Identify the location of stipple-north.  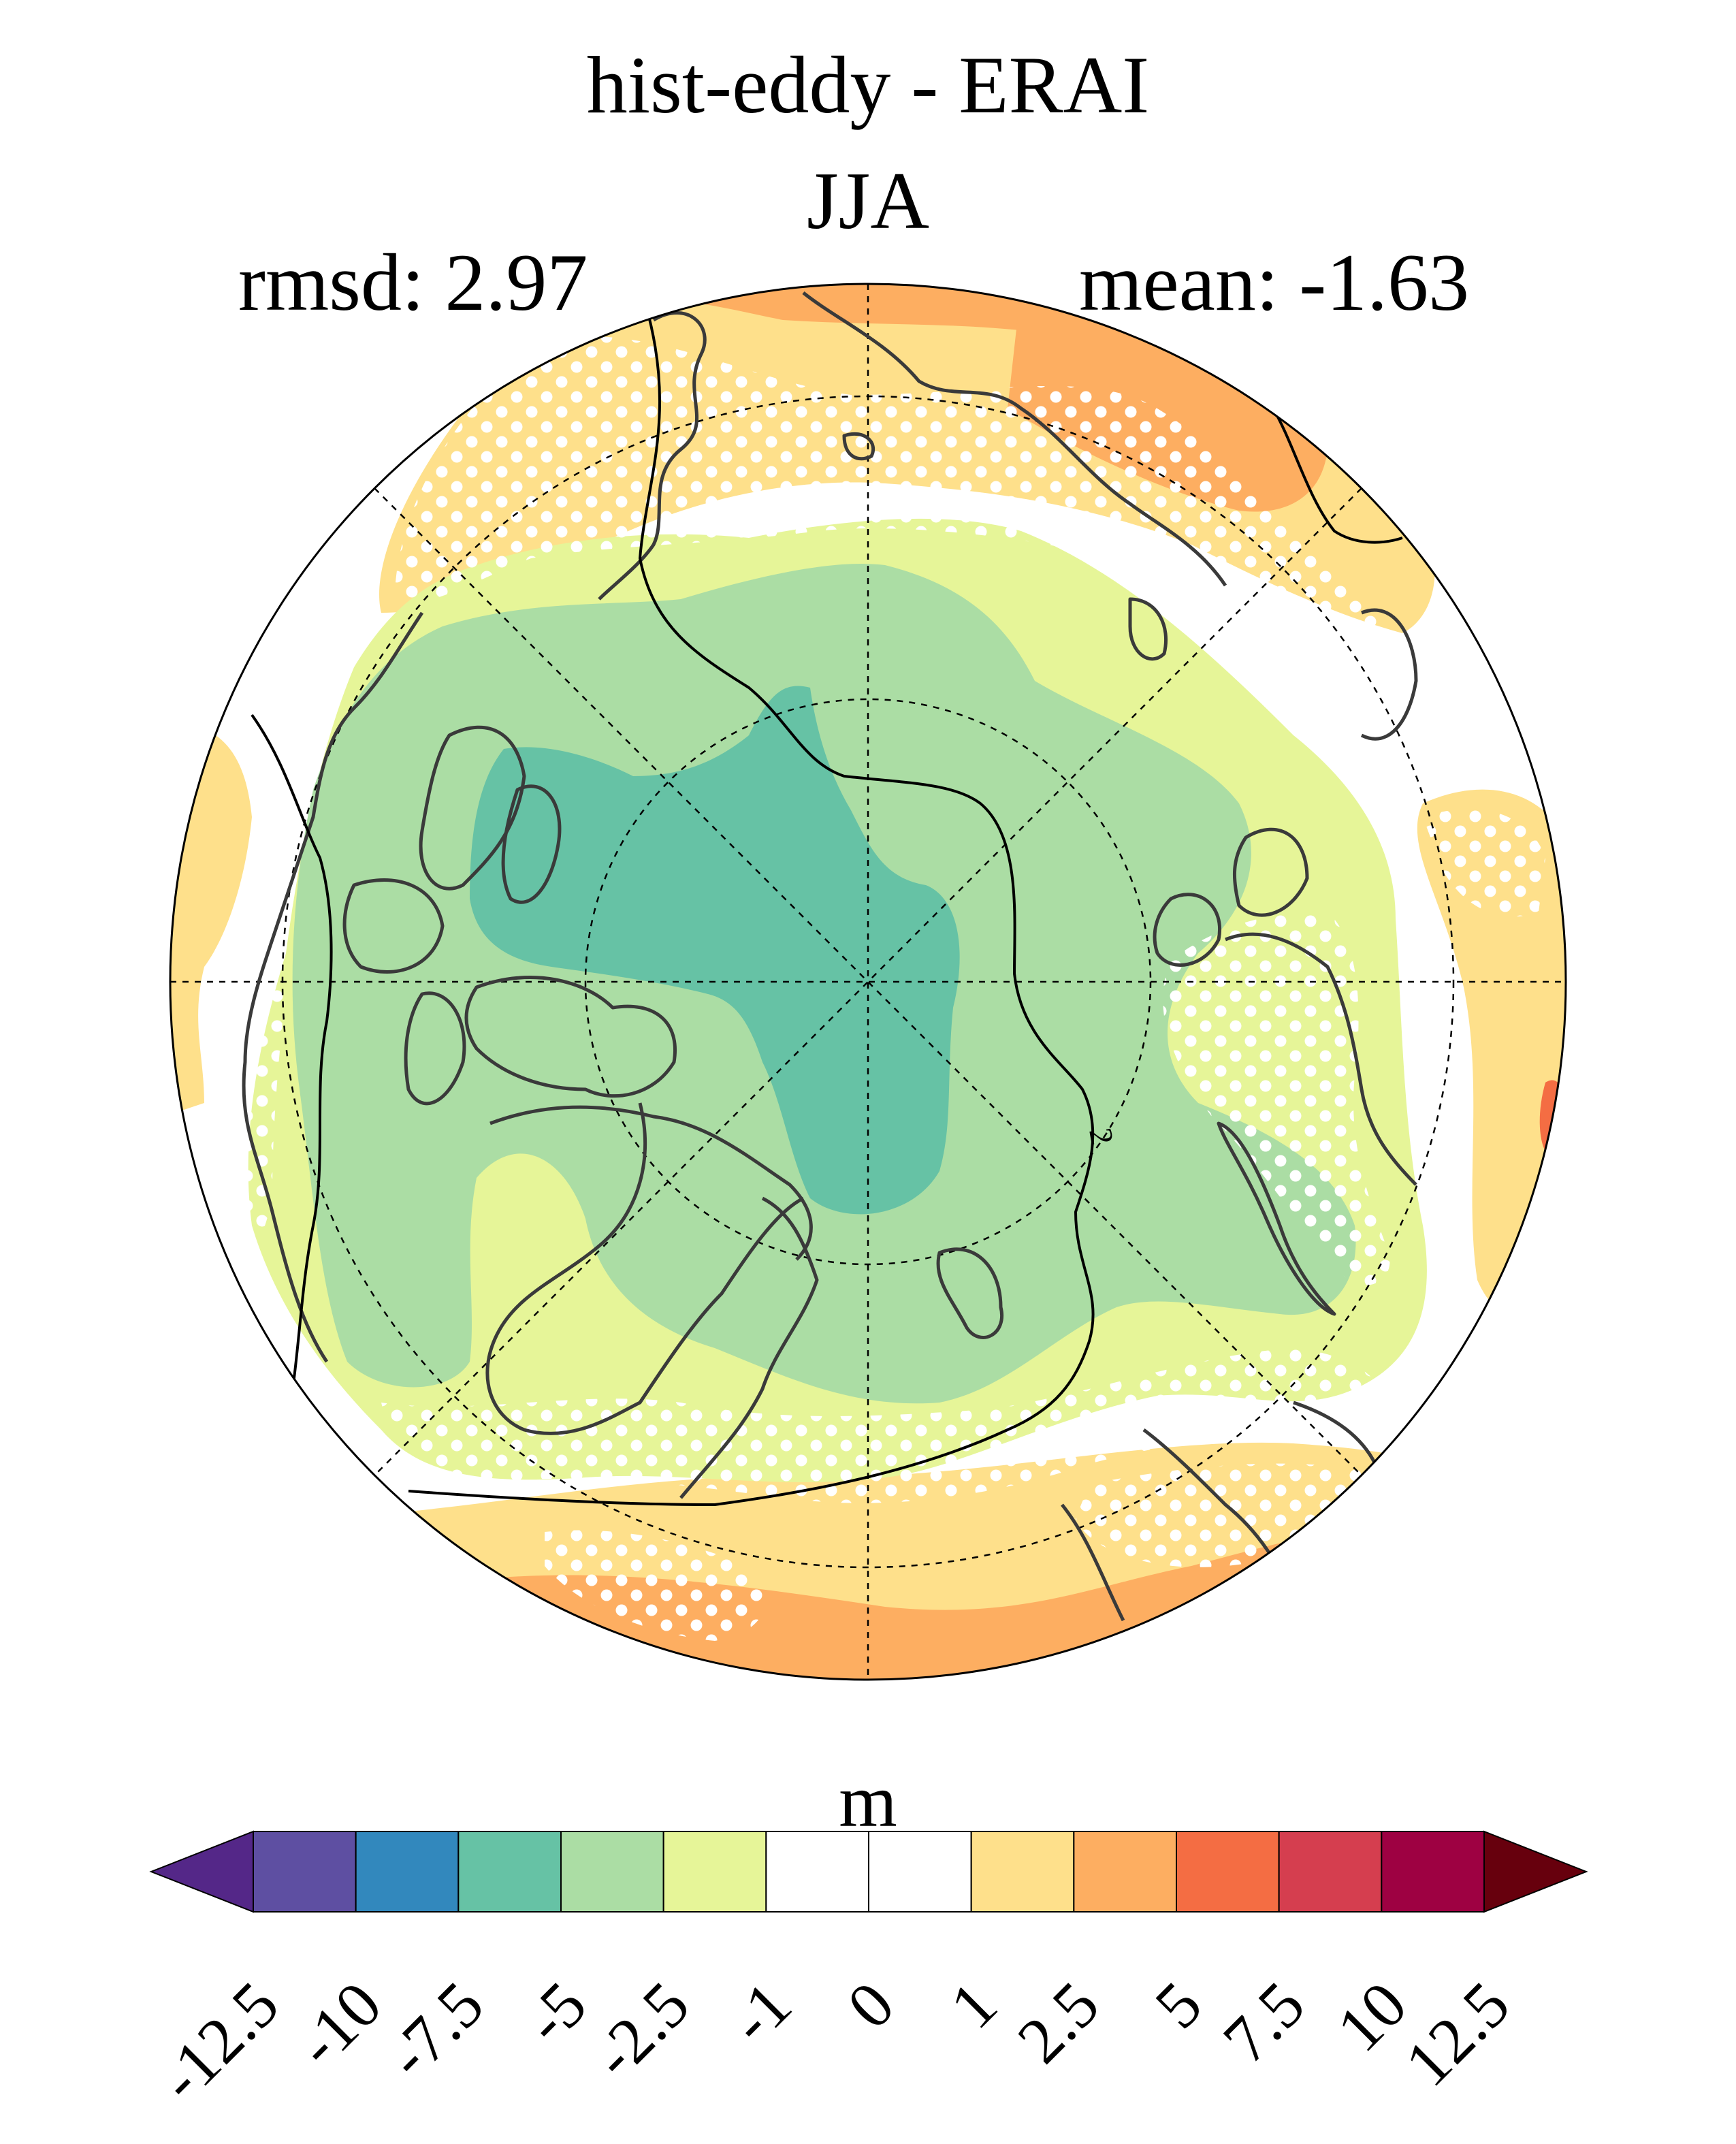
(900, 508).